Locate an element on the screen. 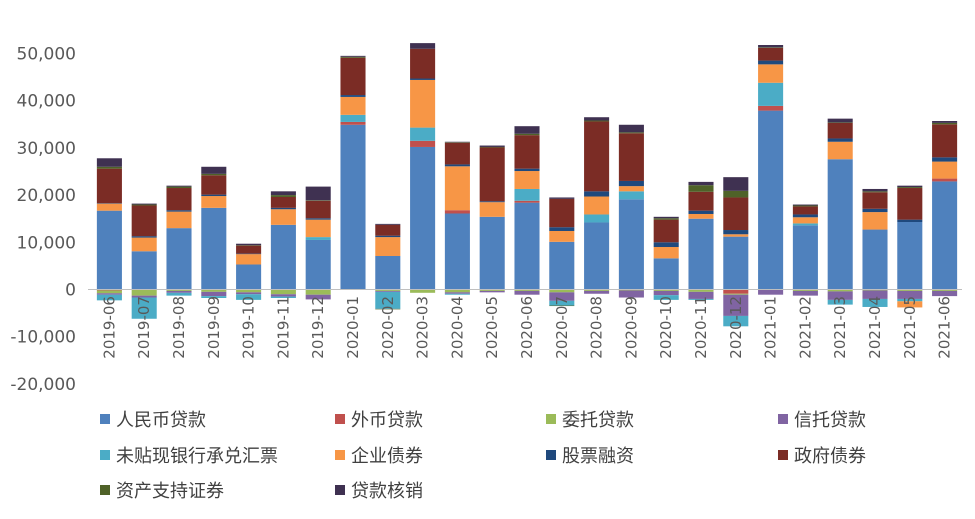 This screenshot has height=519, width=975. legend-label: 未贴现银行承兑汇票 is located at coordinates (197, 456).